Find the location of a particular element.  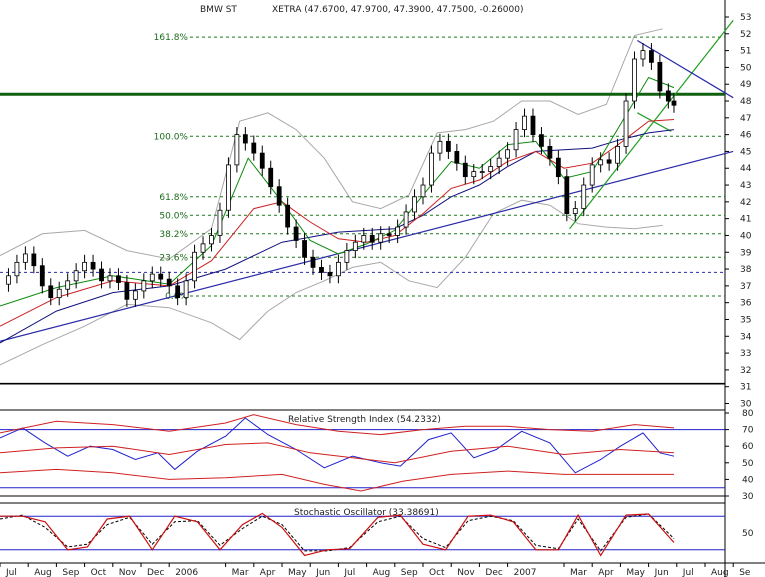

price-tick-label: 44 is located at coordinates (746, 169).